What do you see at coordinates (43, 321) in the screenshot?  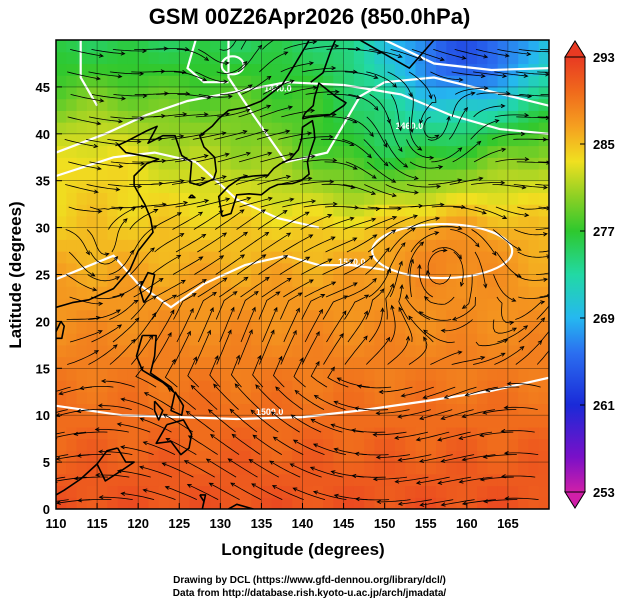 I see `y-tick-label: 20` at bounding box center [43, 321].